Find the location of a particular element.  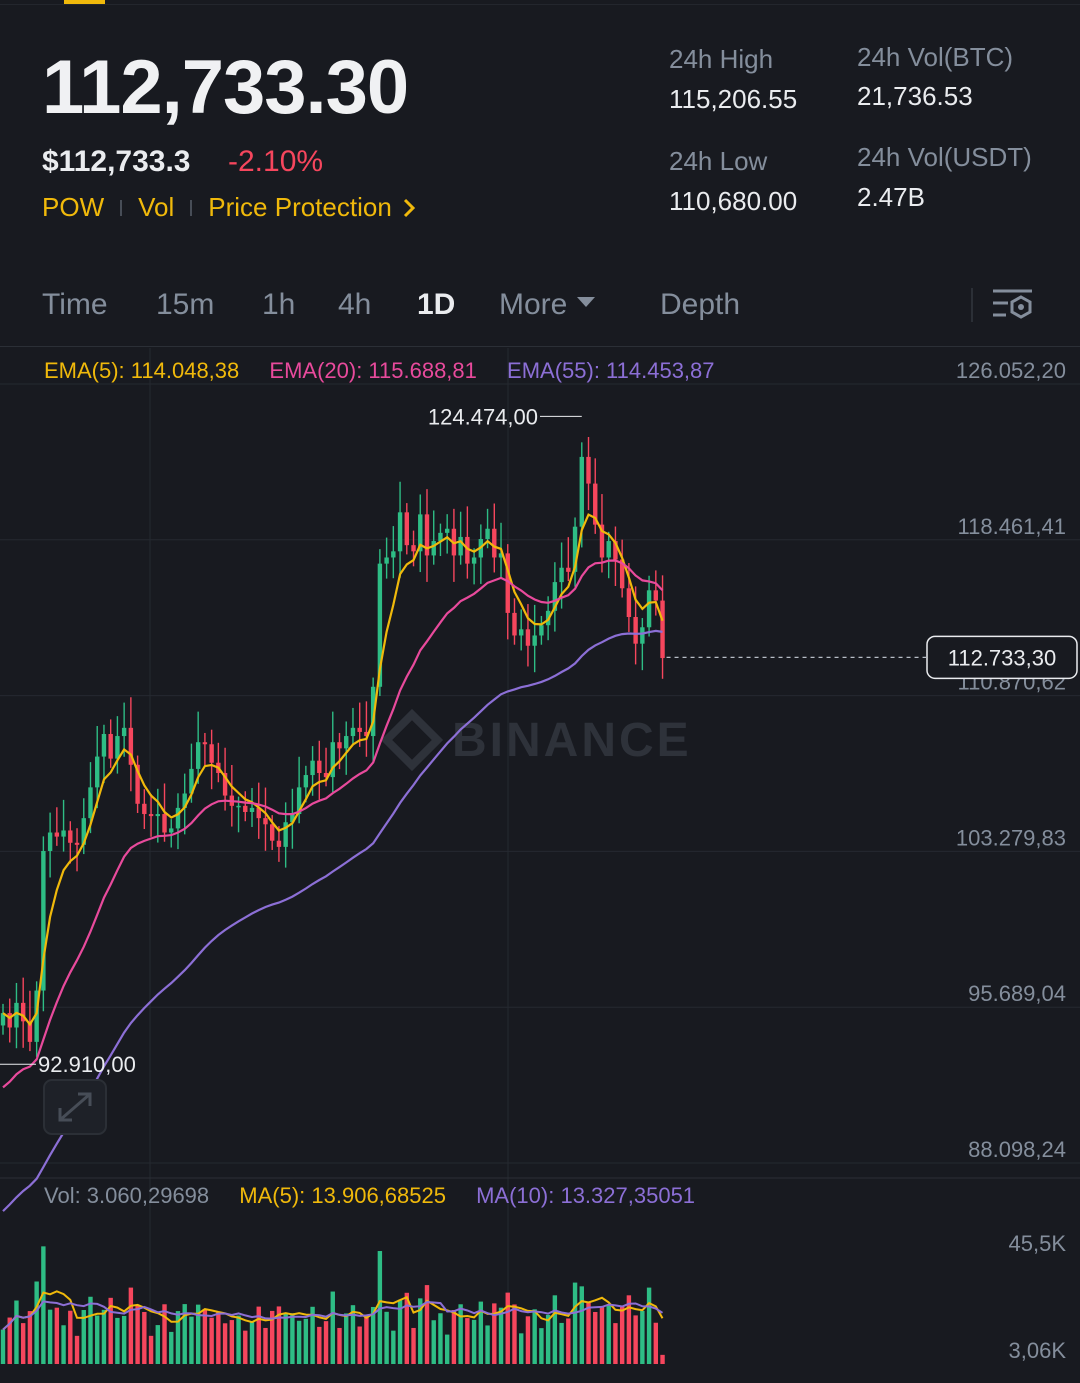

tag-pow: POW is located at coordinates (73, 207).